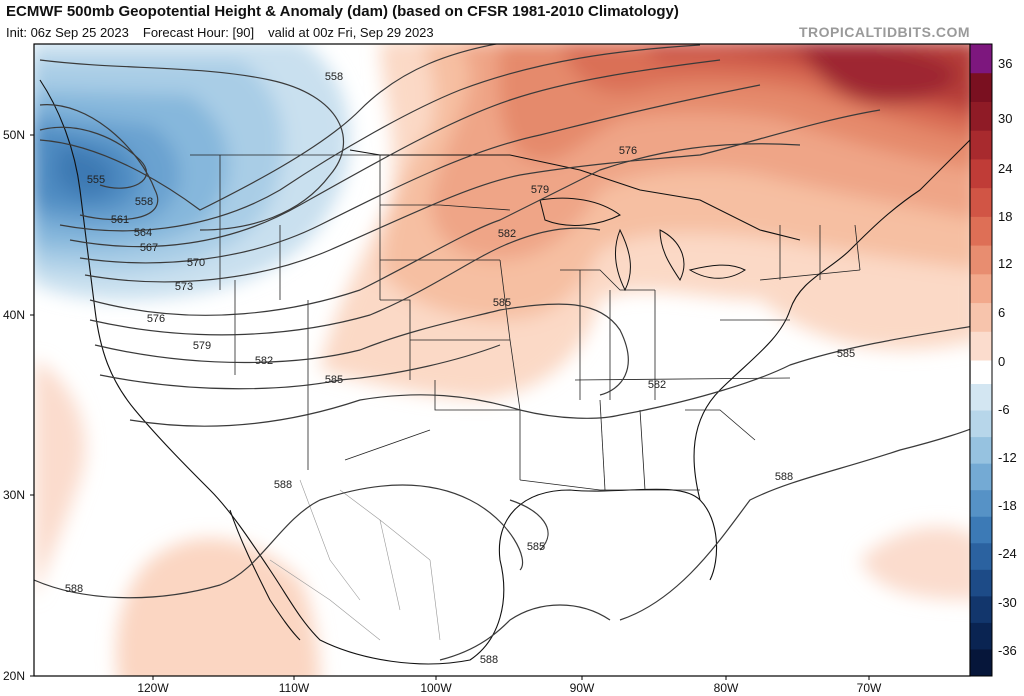 The image size is (1024, 696). Describe the element at coordinates (726, 688) in the screenshot. I see `lon-label: 80W` at that location.